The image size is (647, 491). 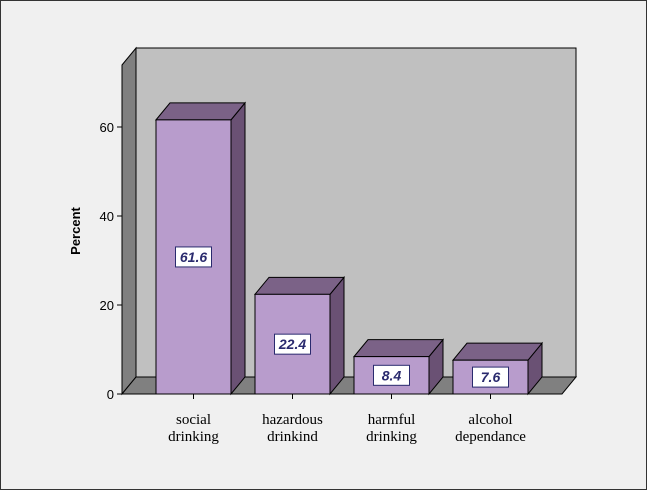 I want to click on y-tick-label: 0, so click(x=110, y=394).